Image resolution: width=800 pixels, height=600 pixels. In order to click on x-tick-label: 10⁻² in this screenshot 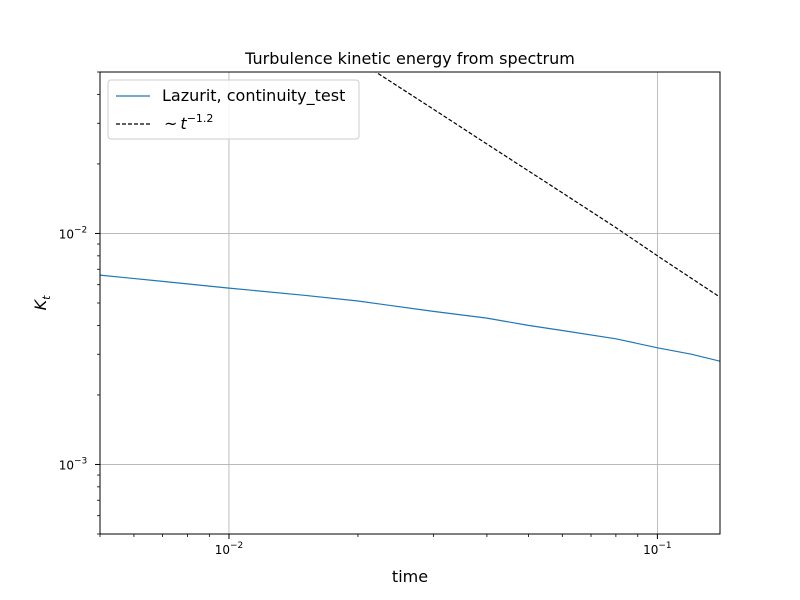, I will do `click(229, 549)`.